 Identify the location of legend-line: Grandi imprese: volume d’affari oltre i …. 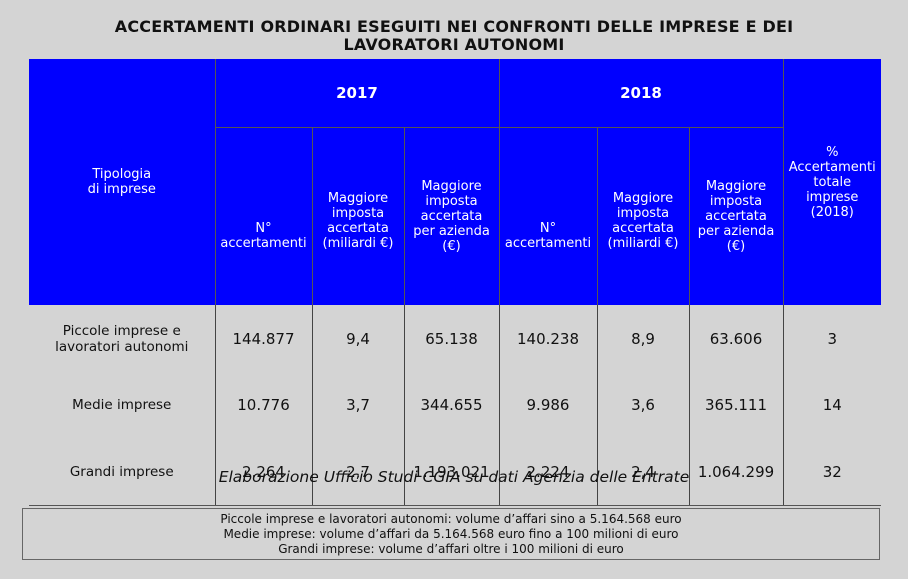
(451, 549).